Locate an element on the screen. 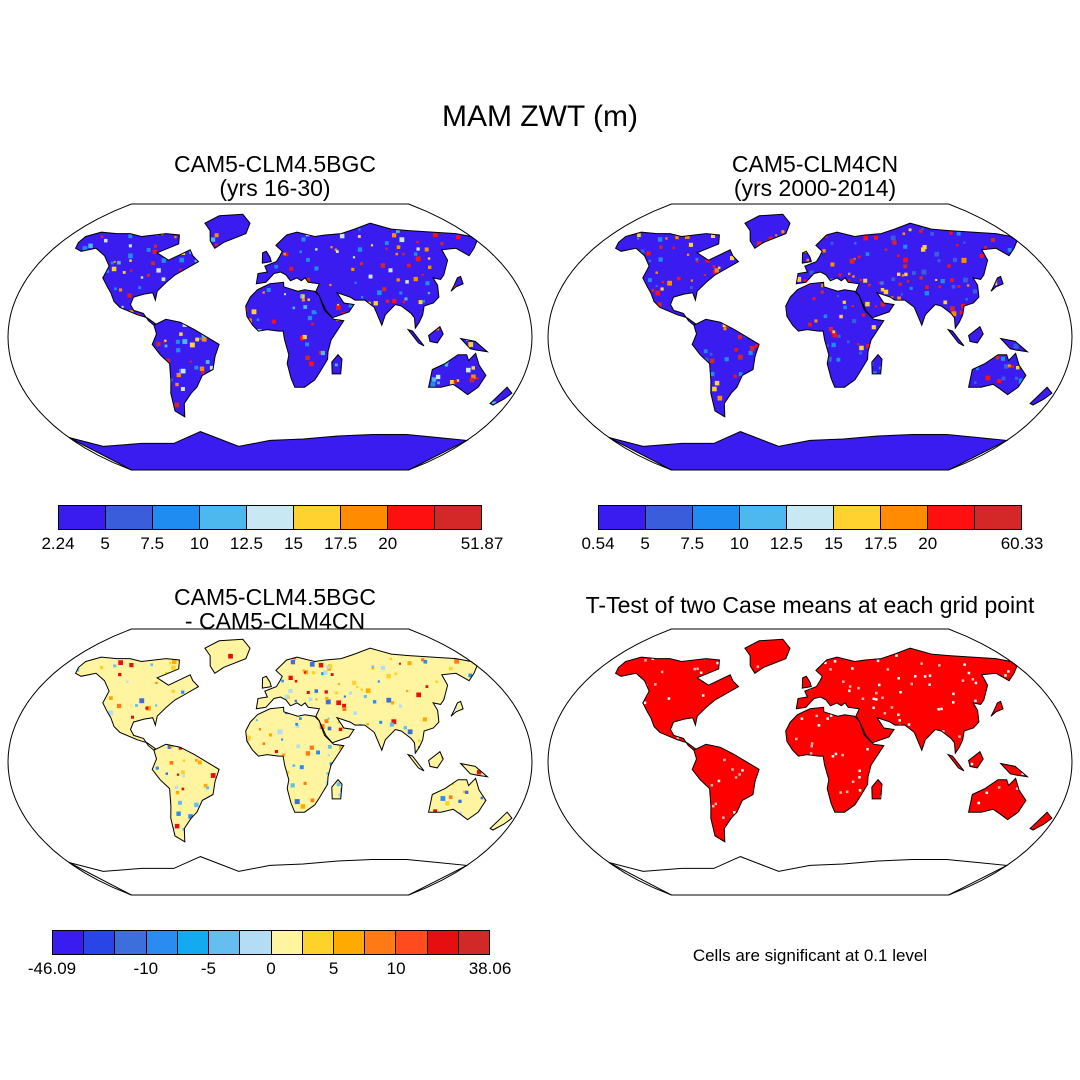 This screenshot has height=1080, width=1080. colorbar-tick-label: 15 is located at coordinates (834, 543).